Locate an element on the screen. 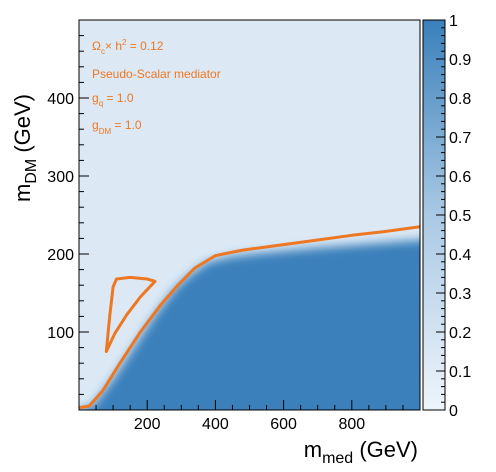 Image resolution: width=496 pixels, height=472 pixels. z-tick-label: 0.4 is located at coordinates (460, 255).